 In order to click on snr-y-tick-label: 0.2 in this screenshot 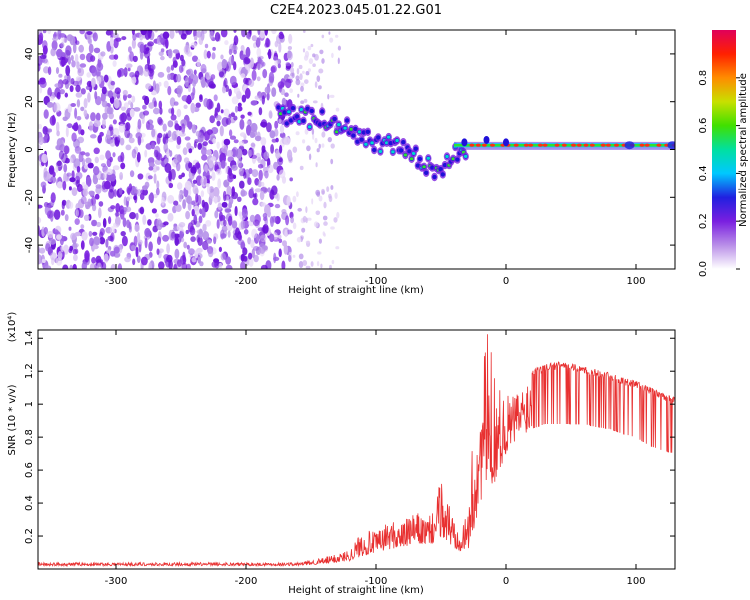, I will do `click(29, 536)`.